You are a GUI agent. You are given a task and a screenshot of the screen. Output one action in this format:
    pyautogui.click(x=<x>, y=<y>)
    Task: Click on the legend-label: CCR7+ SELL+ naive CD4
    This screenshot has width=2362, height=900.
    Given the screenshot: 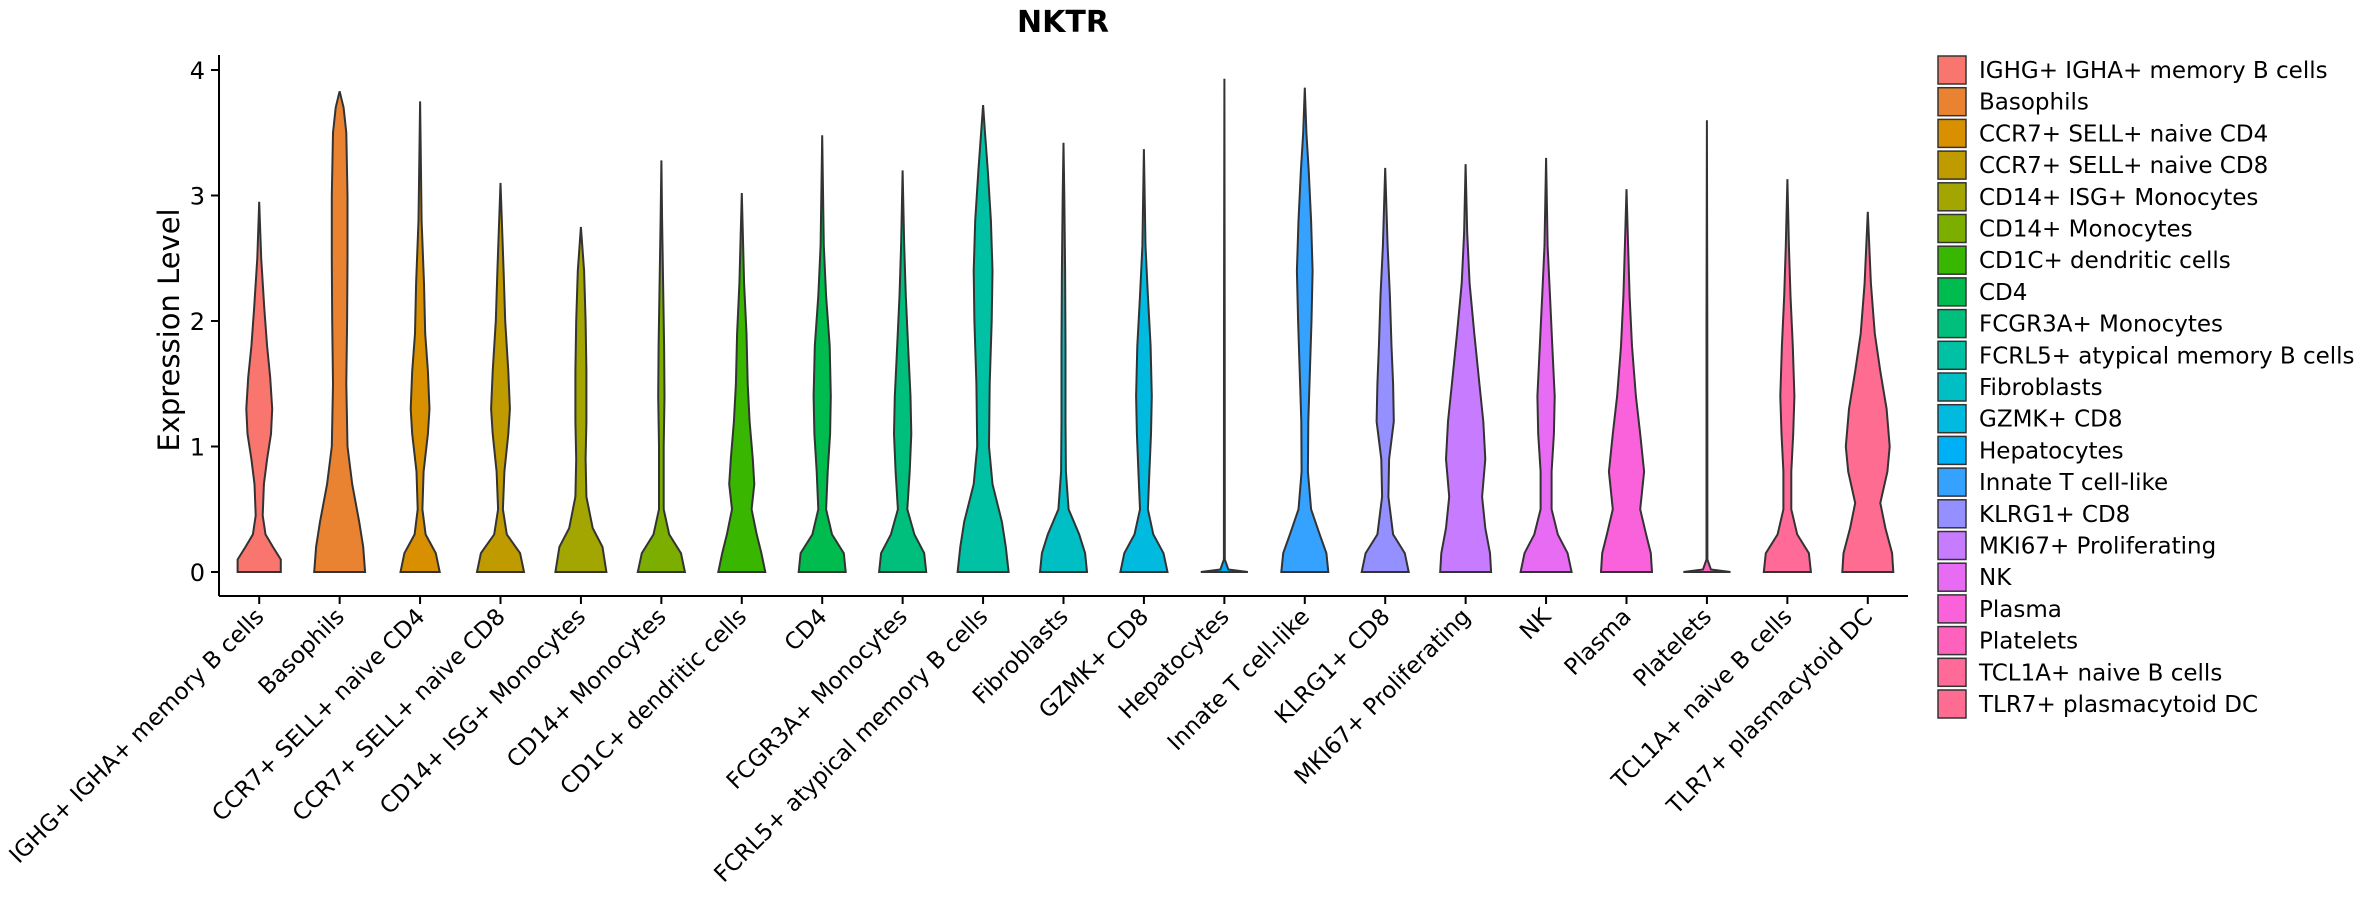 What is the action you would take?
    pyautogui.click(x=2123, y=134)
    